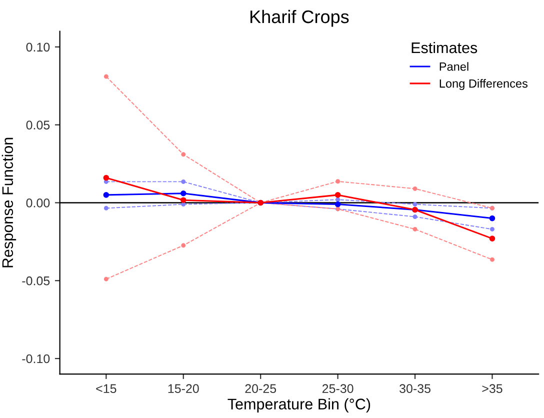 This screenshot has height=418, width=544. Describe the element at coordinates (106, 389) in the screenshot. I see `x-tick-label: <15` at that location.